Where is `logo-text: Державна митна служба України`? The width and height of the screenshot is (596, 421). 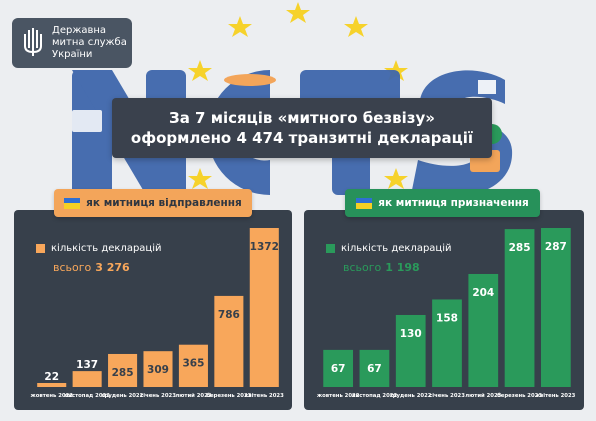 logo-text: Державна митна служба України is located at coordinates (89, 43).